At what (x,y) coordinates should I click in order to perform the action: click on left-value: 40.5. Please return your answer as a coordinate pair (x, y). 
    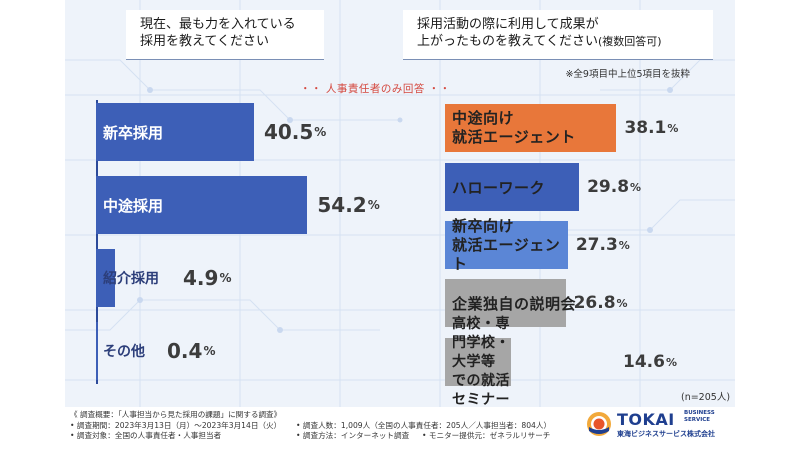
    Looking at the image, I should click on (288, 132).